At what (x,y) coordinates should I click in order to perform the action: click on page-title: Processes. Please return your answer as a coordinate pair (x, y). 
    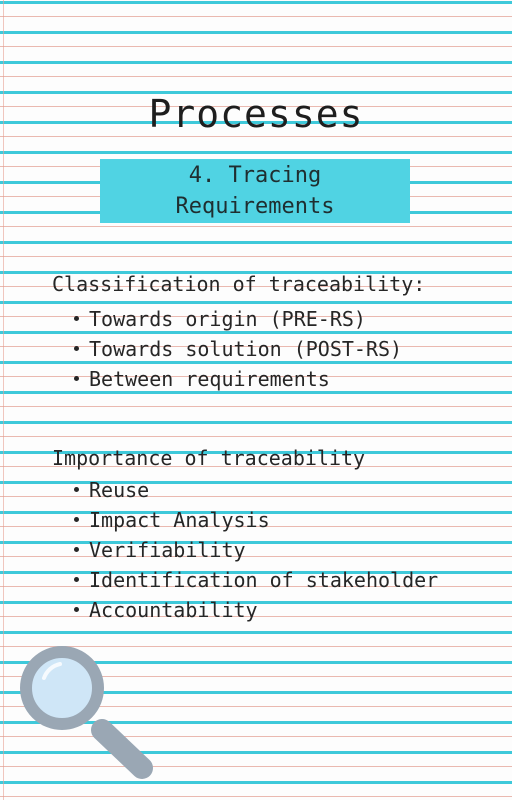
    Looking at the image, I should click on (256, 114).